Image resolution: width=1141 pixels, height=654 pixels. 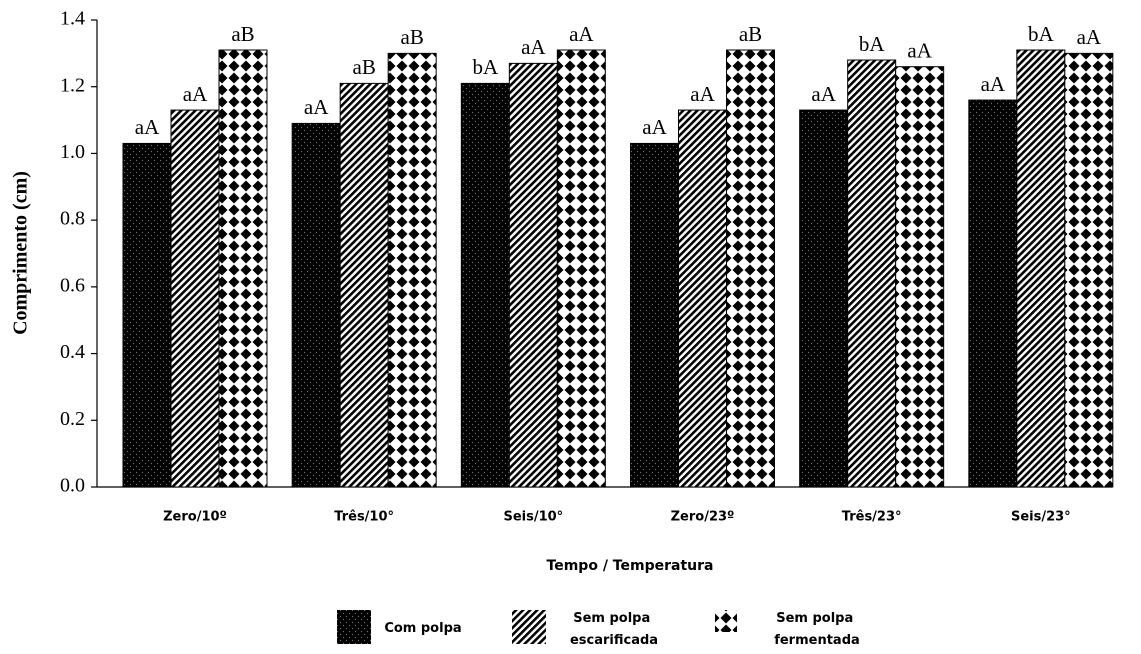 What do you see at coordinates (72, 352) in the screenshot?
I see `y-tick-label: 0.4` at bounding box center [72, 352].